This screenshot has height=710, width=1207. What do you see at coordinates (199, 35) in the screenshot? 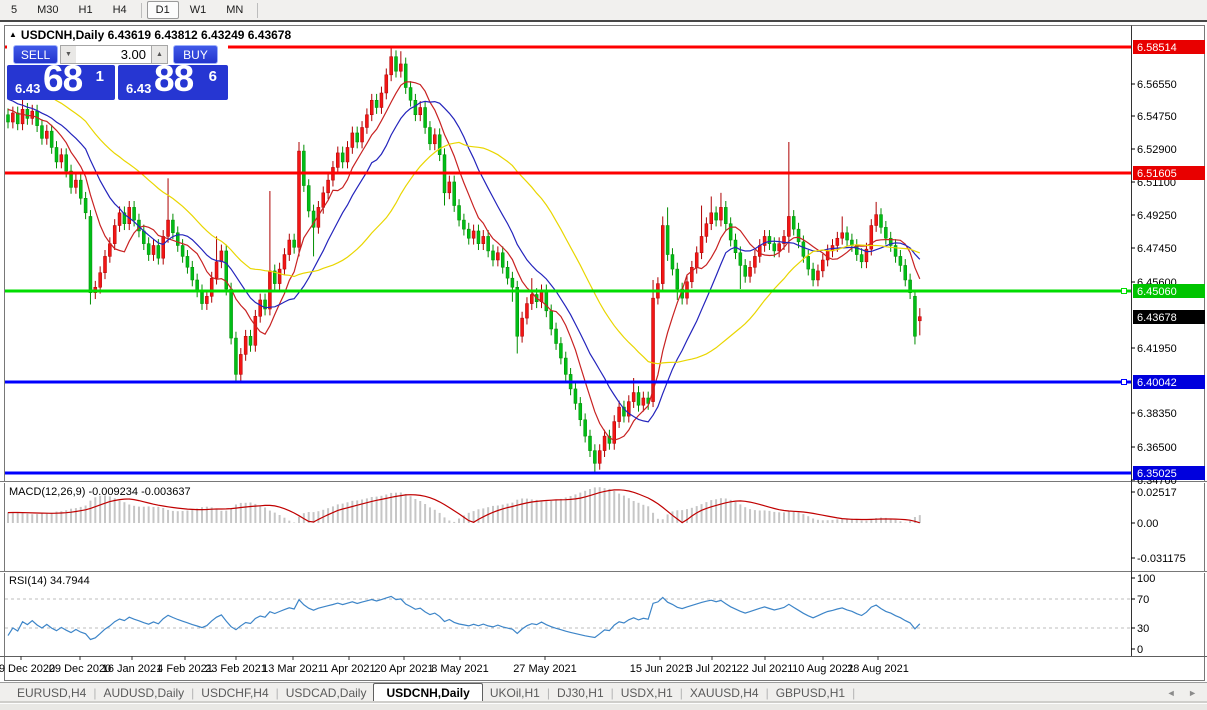
I see `symbol-ohlc-values: 6.43619 6.43812 6.43249 6.43678` at bounding box center [199, 35].